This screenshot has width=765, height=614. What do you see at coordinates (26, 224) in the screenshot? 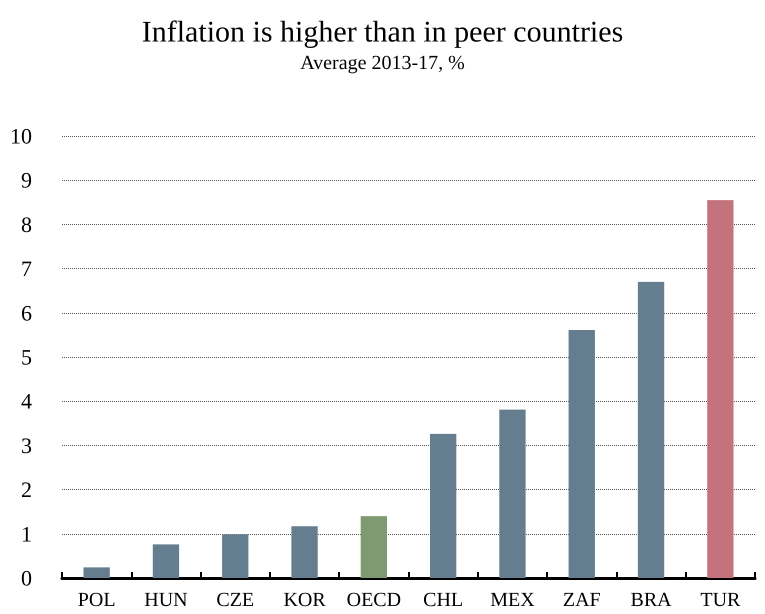
I see `y-tick-label: 8` at bounding box center [26, 224].